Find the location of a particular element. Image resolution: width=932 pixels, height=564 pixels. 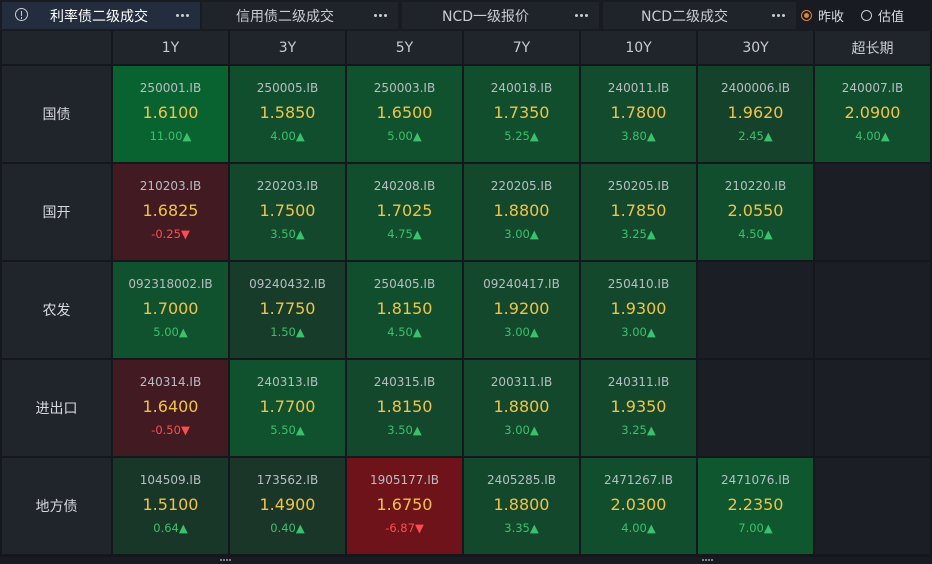

bond-code: 240007.IB is located at coordinates (872, 88).